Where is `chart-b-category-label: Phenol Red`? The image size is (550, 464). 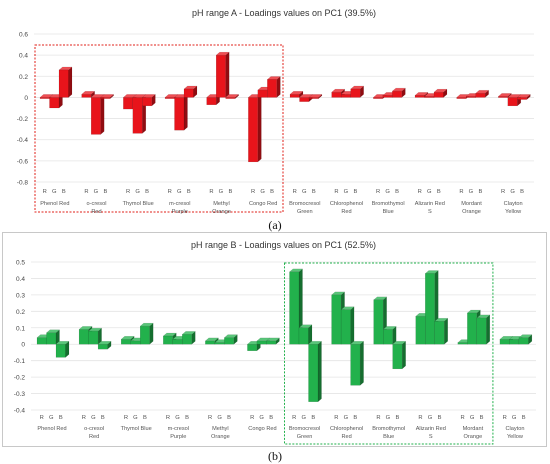
chart-b-category-label: Phenol Red is located at coordinates (51, 429).